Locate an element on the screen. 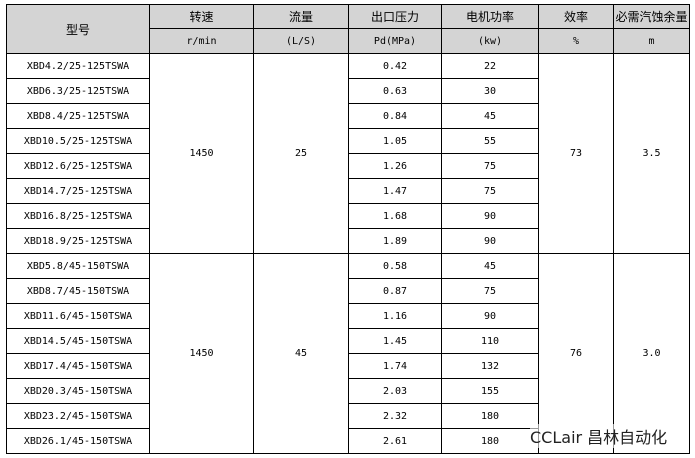 The width and height of the screenshot is (695, 458). table-row: XBD8.7/45-150TSWA 0.87 75 is located at coordinates (348, 291).